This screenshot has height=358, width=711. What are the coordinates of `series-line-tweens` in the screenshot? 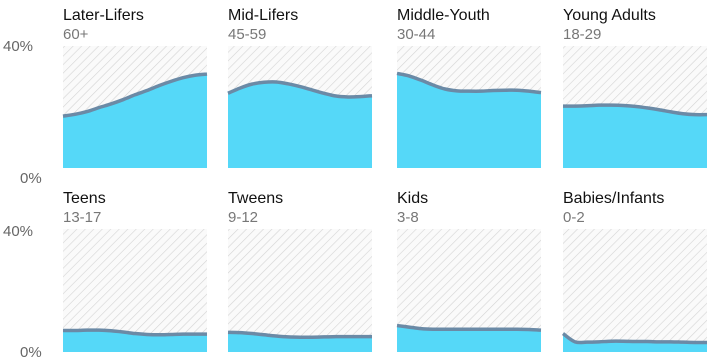 It's located at (299, 335).